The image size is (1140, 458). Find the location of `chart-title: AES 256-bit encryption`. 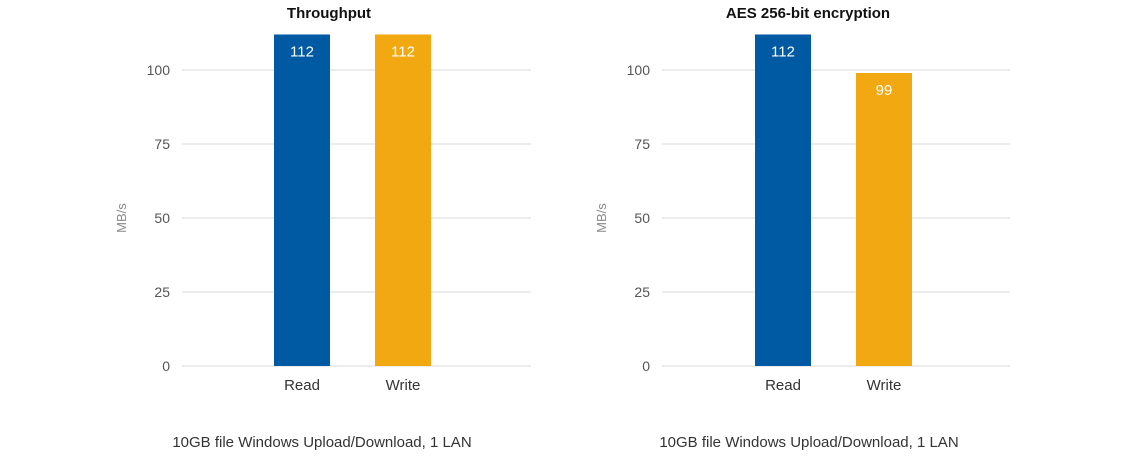

chart-title: AES 256-bit encryption is located at coordinates (808, 13).